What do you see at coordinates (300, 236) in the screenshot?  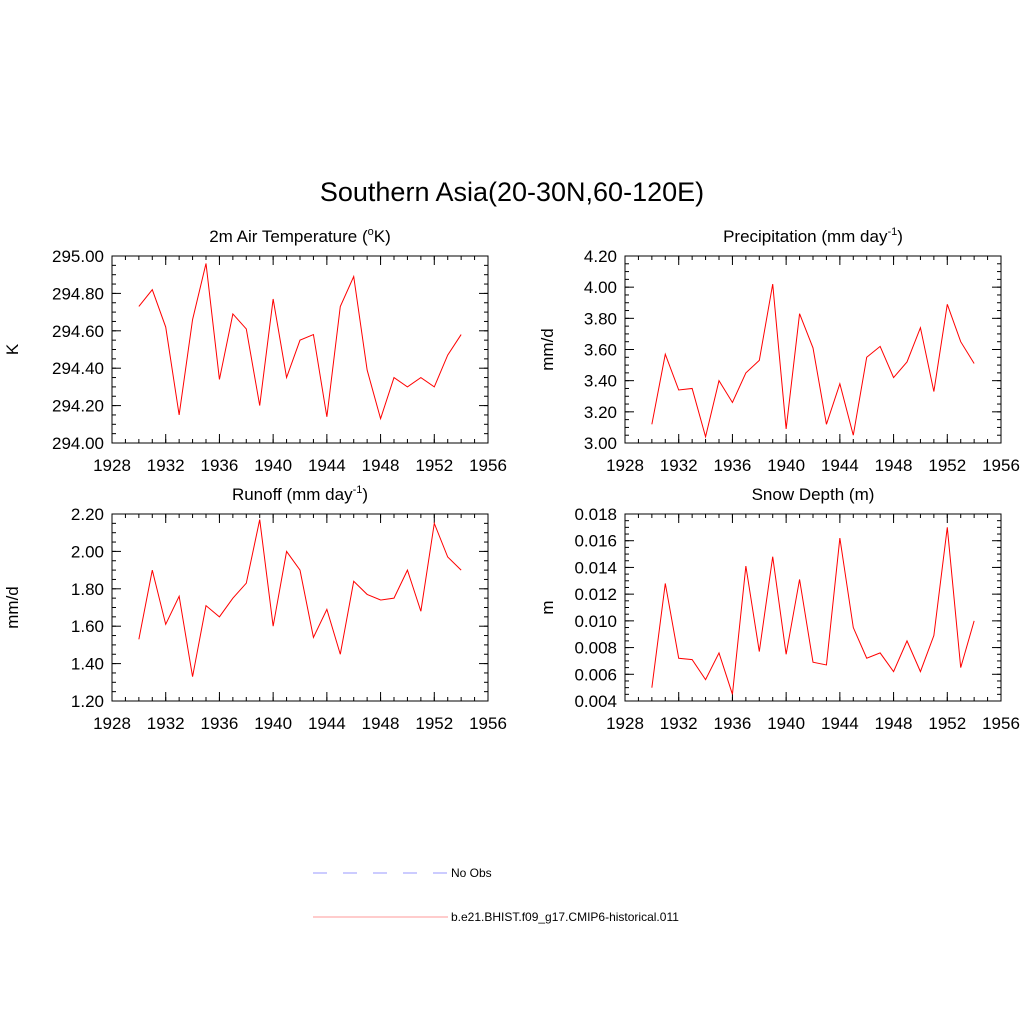 I see `panel-title: 2m Air Temperature (oK)` at bounding box center [300, 236].